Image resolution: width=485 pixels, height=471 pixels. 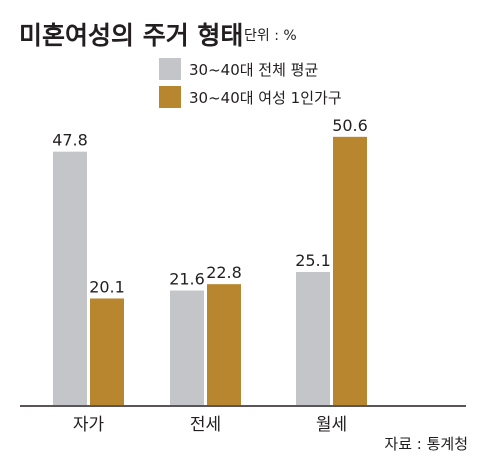 What do you see at coordinates (350, 270) in the screenshot?
I see `bar-월세-series-1` at bounding box center [350, 270].